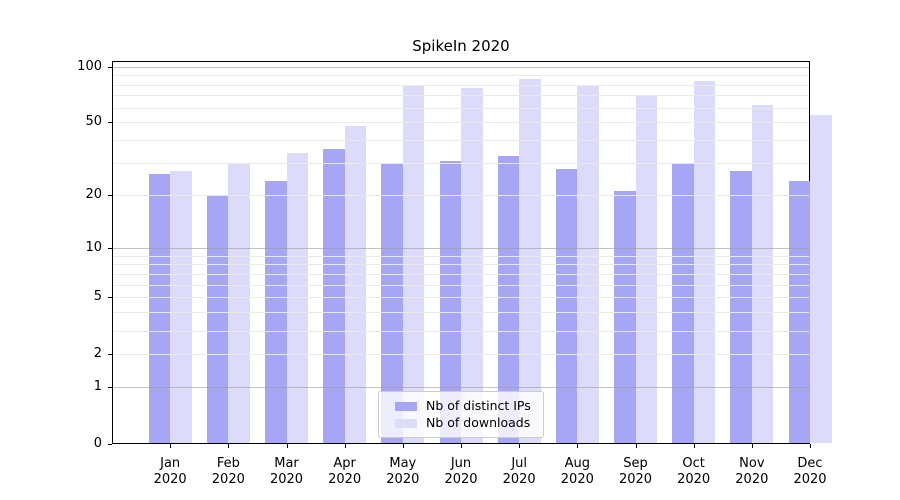 The image size is (900, 500). I want to click on chart-title: SpikeIn 2020, so click(461, 46).